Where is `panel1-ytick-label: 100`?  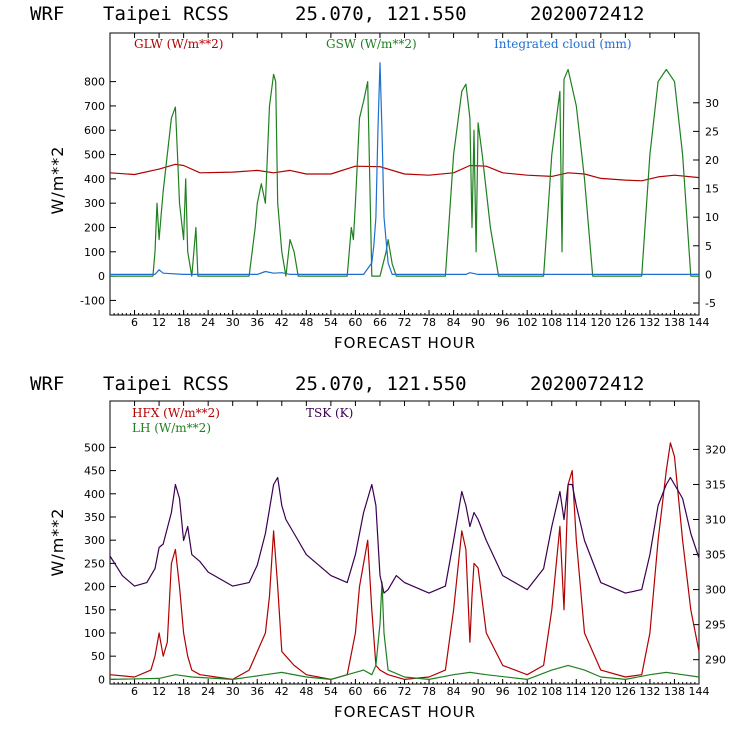 panel1-ytick-label: 100 is located at coordinates (94, 252).